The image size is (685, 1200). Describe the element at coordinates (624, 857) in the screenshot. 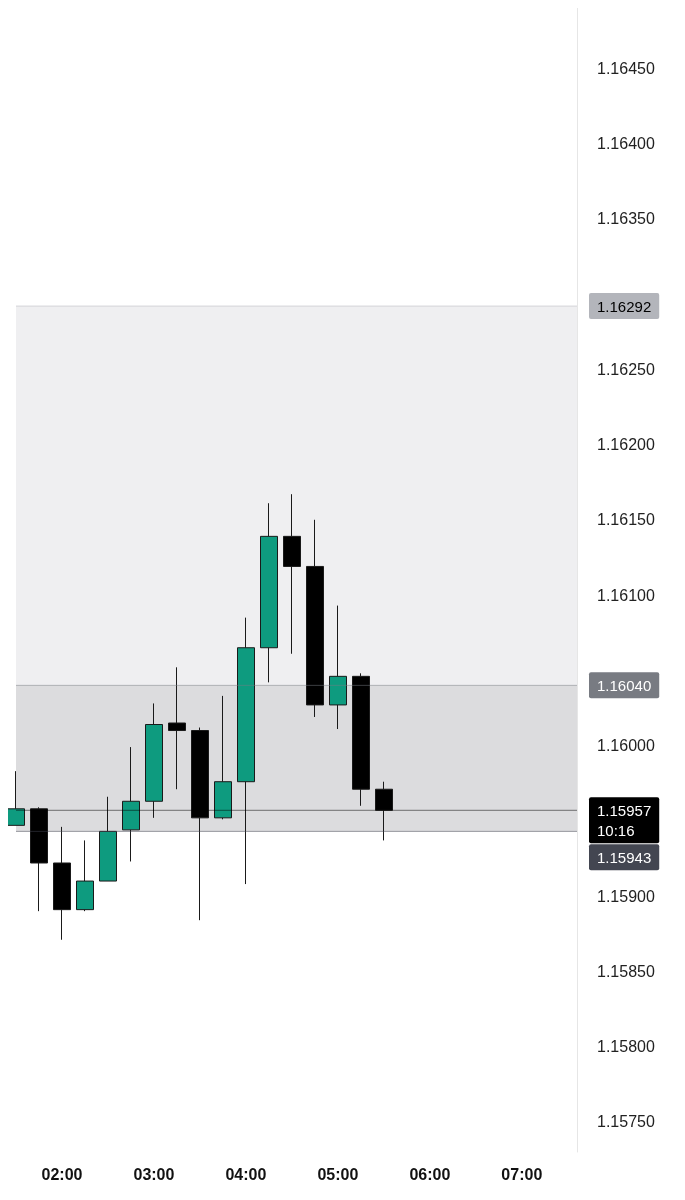

I see `ref-line-label: 1.15943` at that location.